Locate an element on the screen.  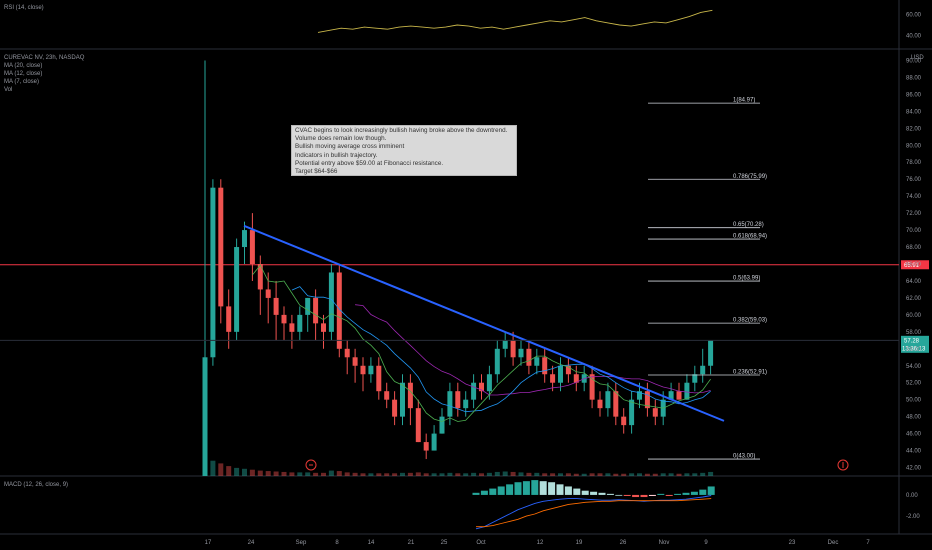
ma7-line is located at coordinates (481, 343).